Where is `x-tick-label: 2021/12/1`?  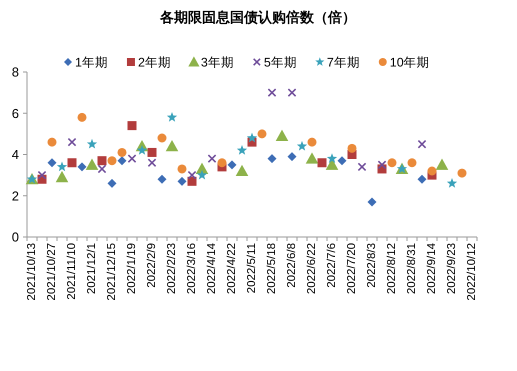
x-tick-label: 2021/12/1 is located at coordinates (92, 268).